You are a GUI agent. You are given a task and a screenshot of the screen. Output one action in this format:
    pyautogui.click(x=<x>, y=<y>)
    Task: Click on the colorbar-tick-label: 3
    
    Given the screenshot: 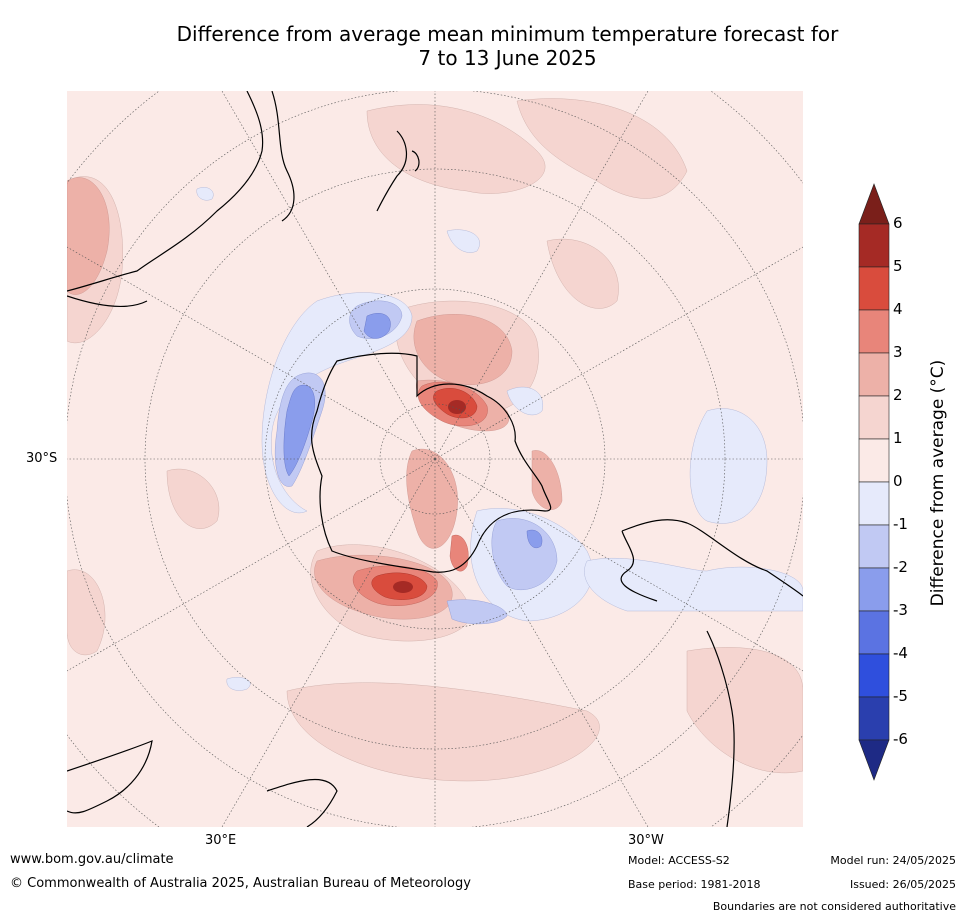 What is the action you would take?
    pyautogui.click(x=898, y=352)
    